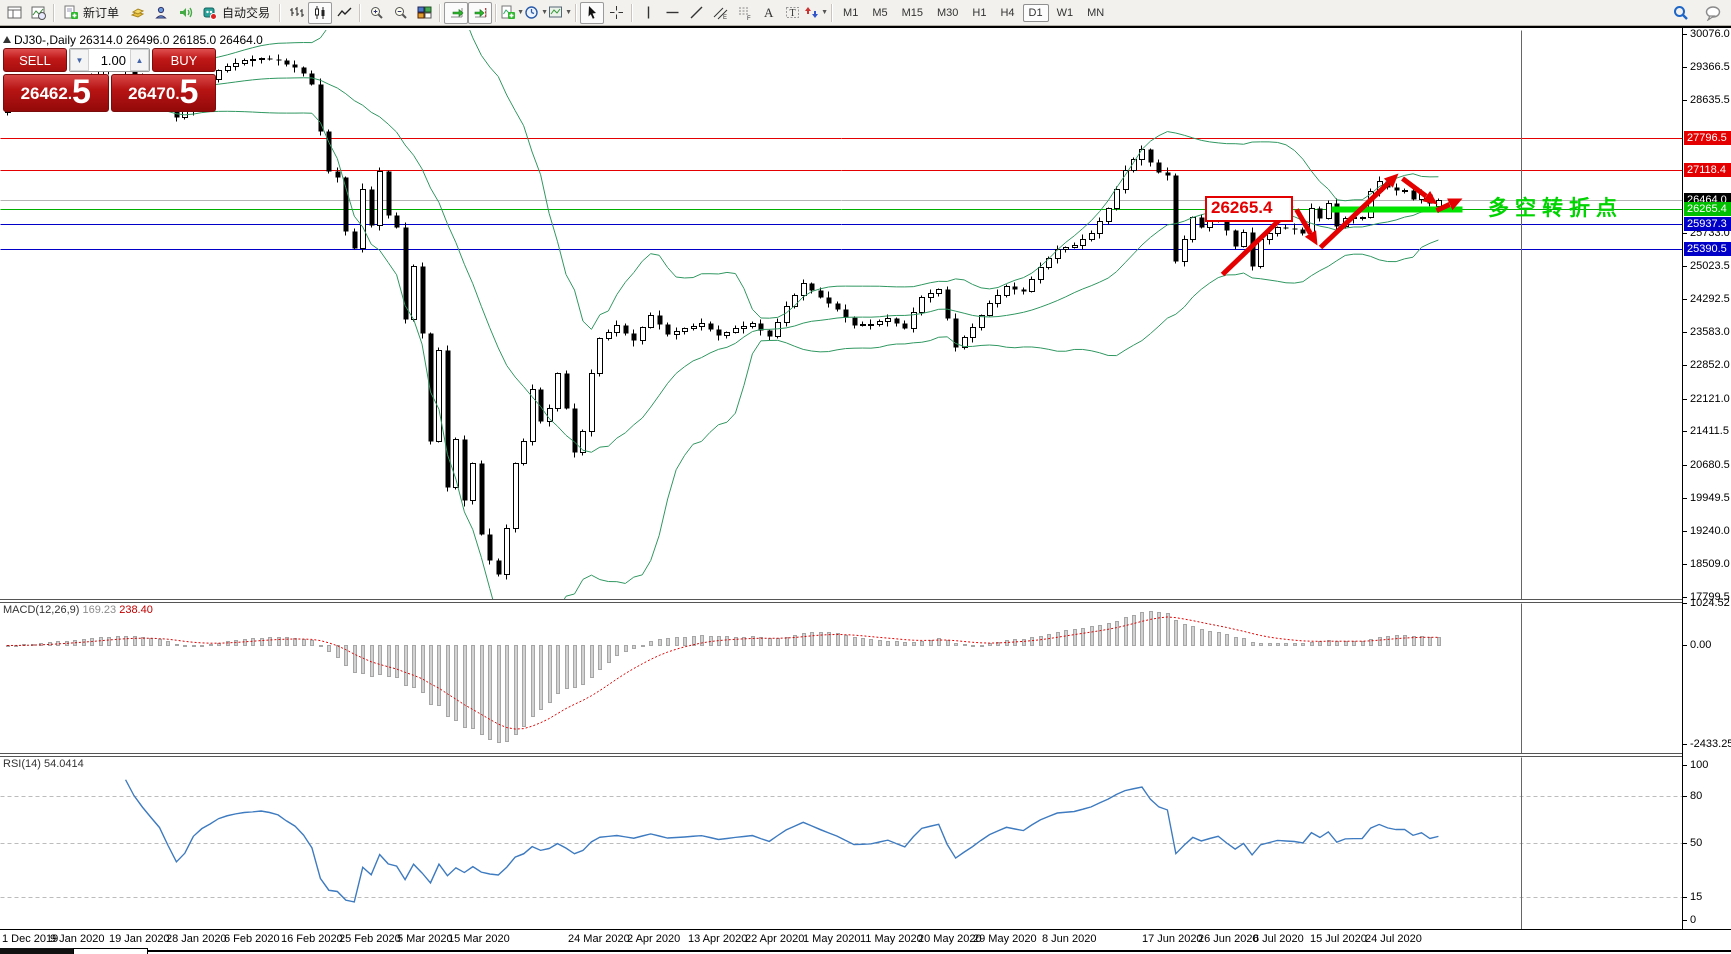 This screenshot has width=1731, height=954. What do you see at coordinates (1249, 209) in the screenshot?
I see `price-callout-box: 26265.4` at bounding box center [1249, 209].